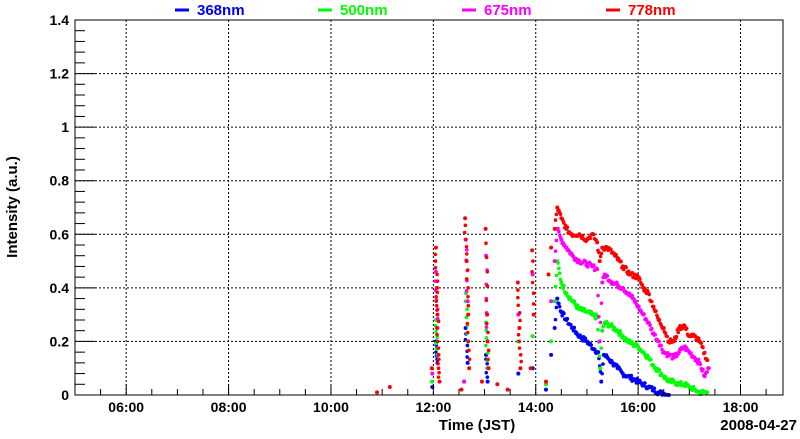 The width and height of the screenshot is (800, 439). I want to click on x-axis-title: Time (JST), so click(477, 425).